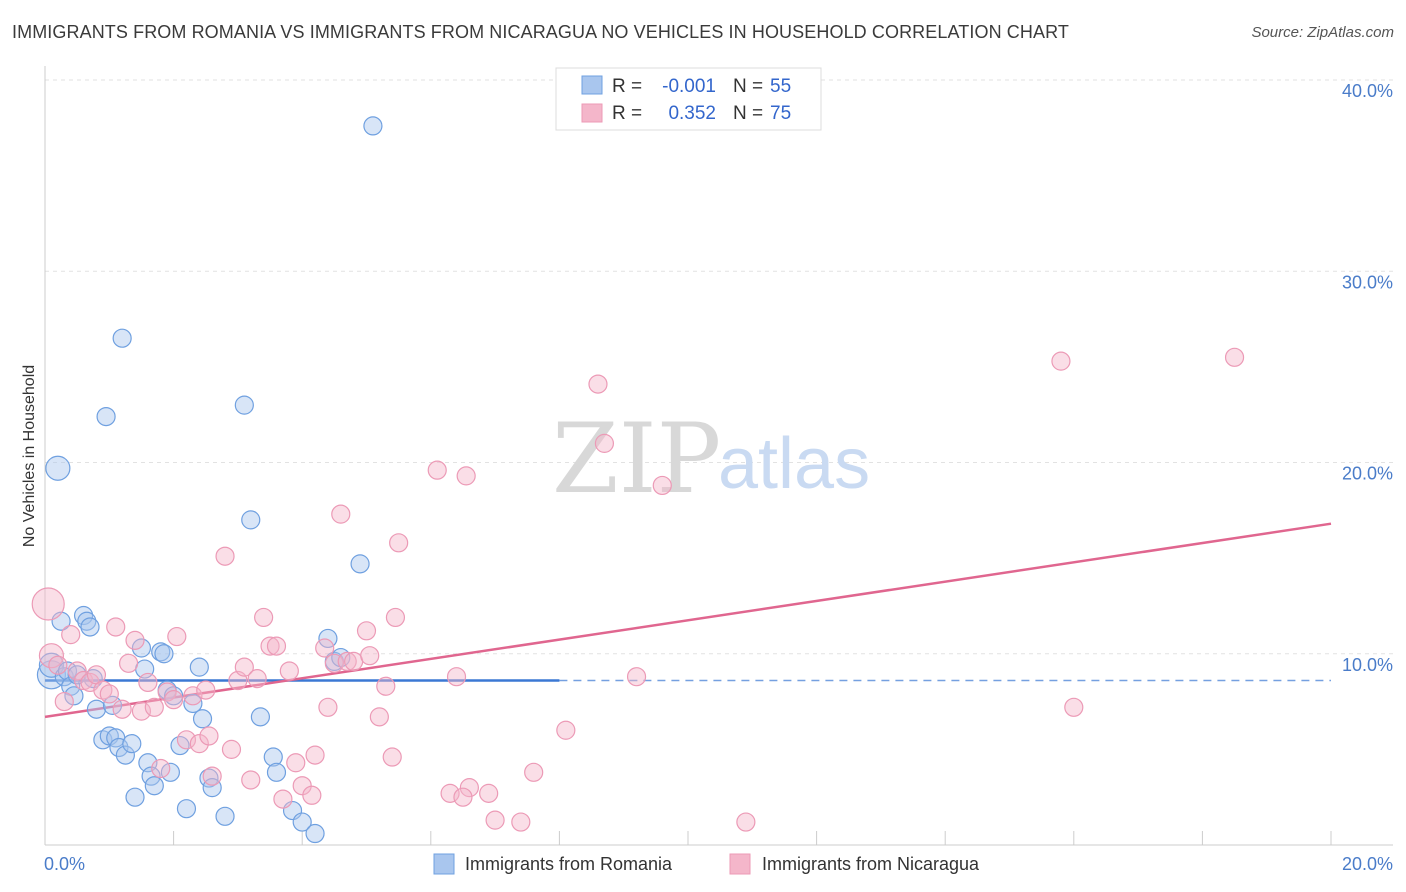 The height and width of the screenshot is (892, 1406). What do you see at coordinates (688, 99) in the screenshot?
I see `stats-legend: R = -0.001 N = 55 R = 0.352 N = 75` at bounding box center [688, 99].